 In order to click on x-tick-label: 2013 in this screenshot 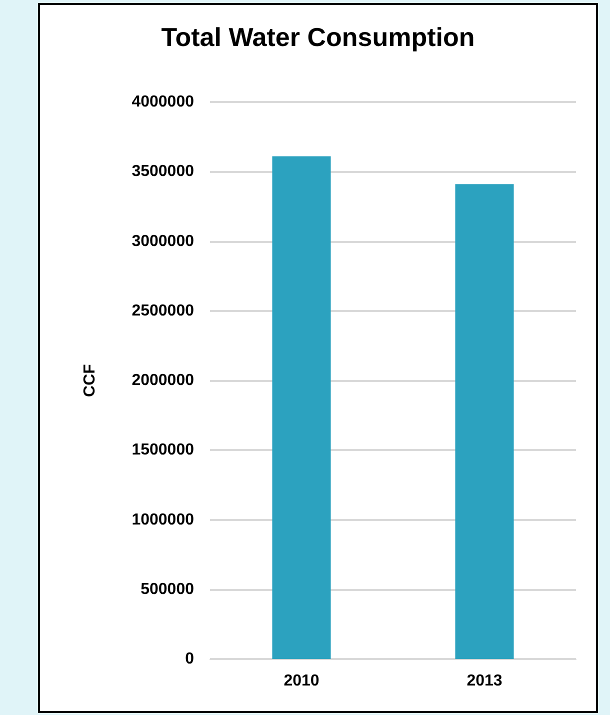, I will do `click(484, 681)`.